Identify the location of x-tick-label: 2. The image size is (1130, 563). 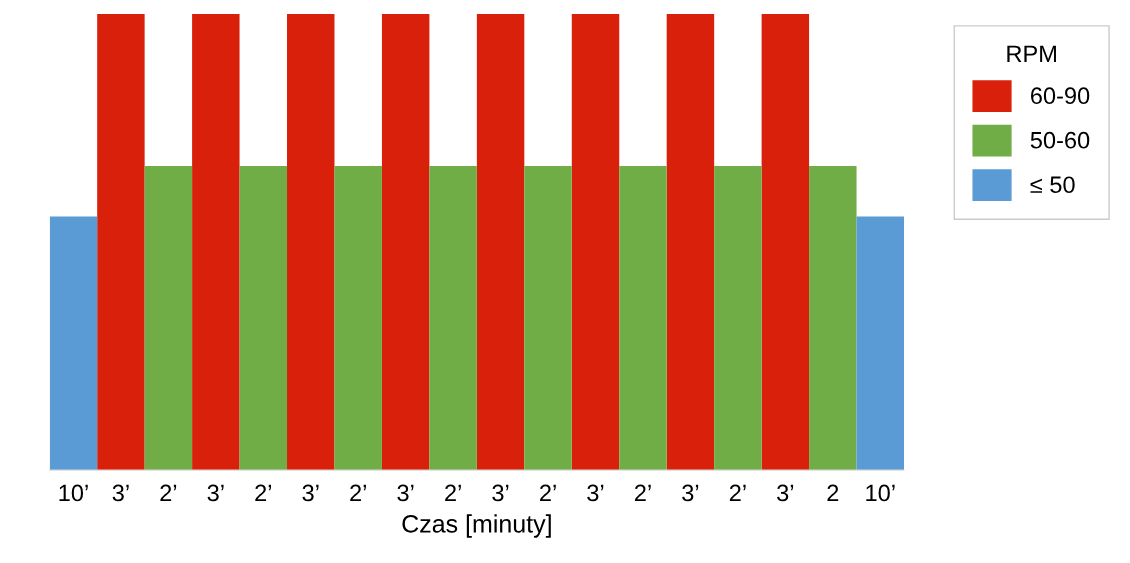
(833, 493).